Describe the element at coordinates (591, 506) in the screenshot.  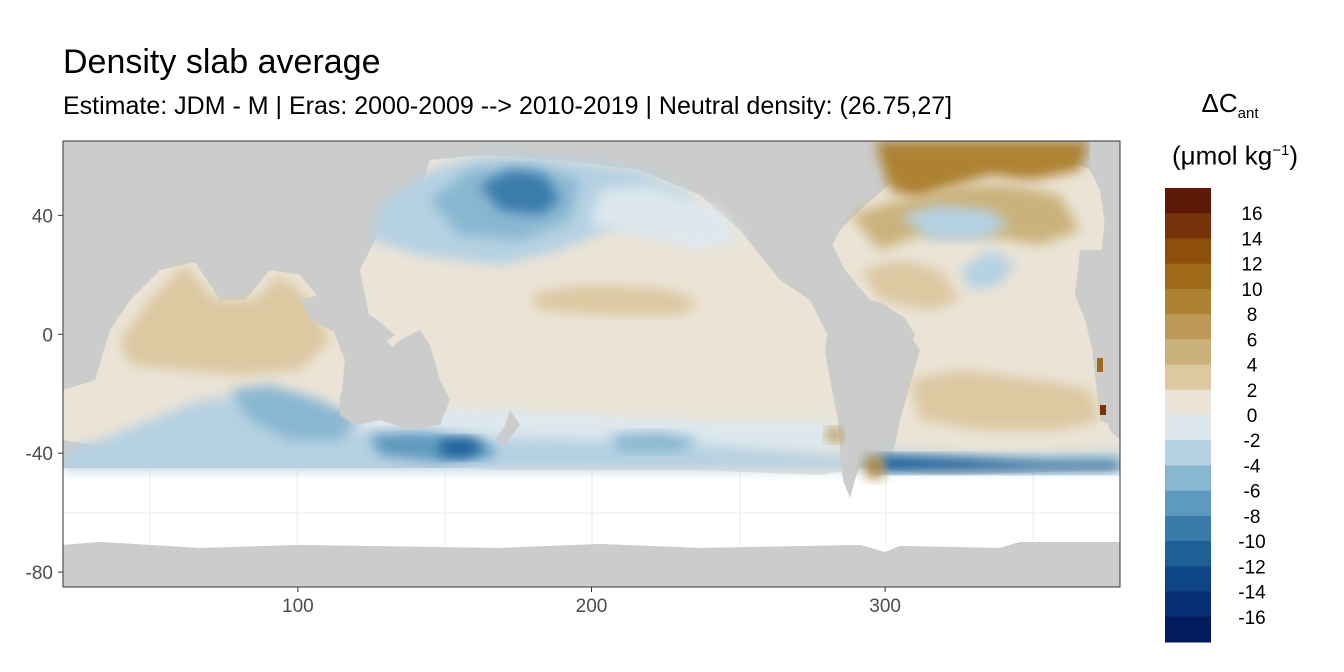
I see `grid-lines` at that location.